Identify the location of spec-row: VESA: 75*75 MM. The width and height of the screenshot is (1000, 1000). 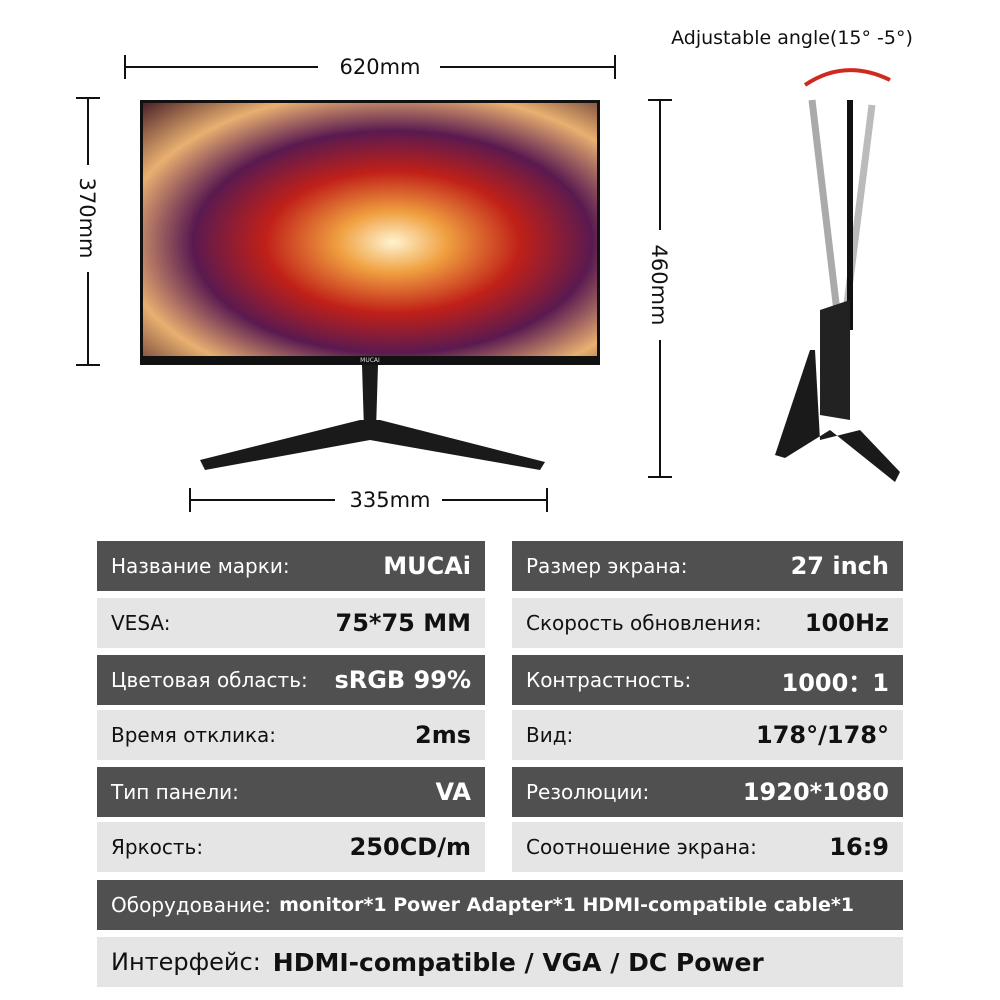
(291, 623).